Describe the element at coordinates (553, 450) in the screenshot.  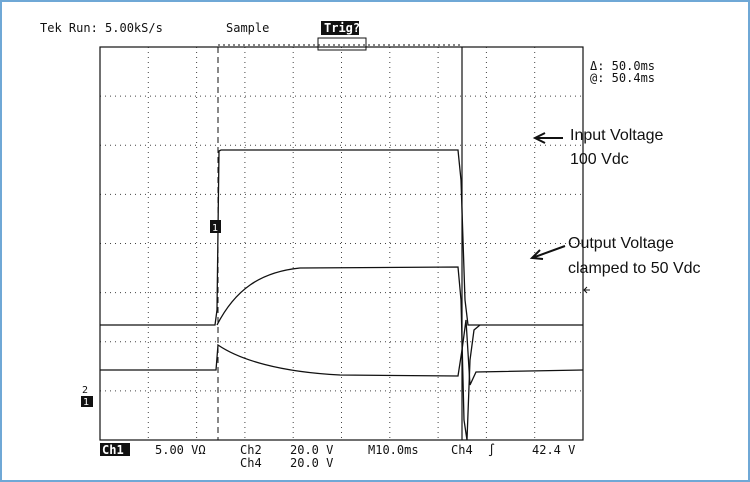
I see `trigger-level: 42.4 V` at that location.